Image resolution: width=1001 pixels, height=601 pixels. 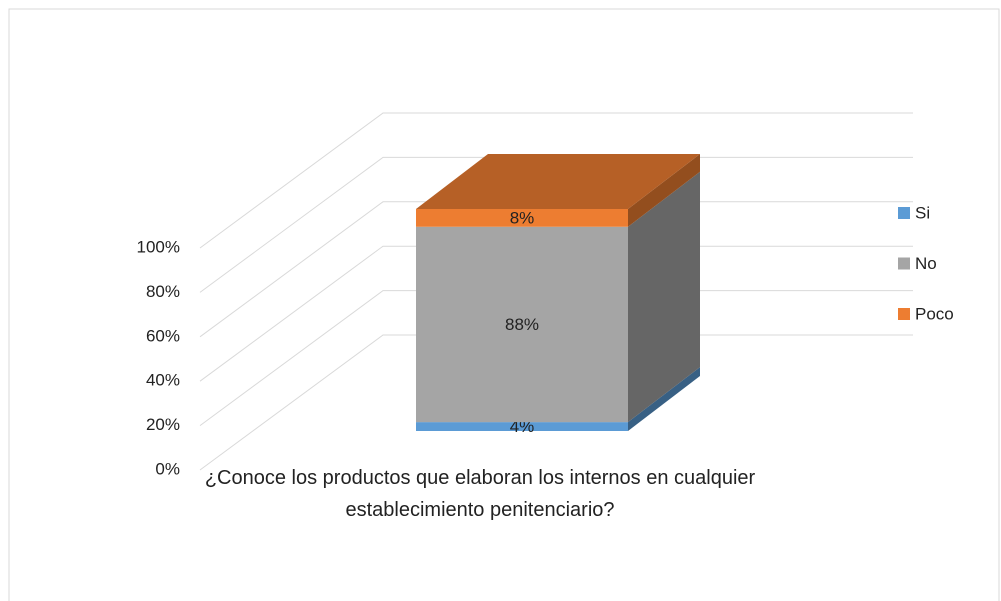 What do you see at coordinates (922, 212) in the screenshot?
I see `legend-label: Si` at bounding box center [922, 212].